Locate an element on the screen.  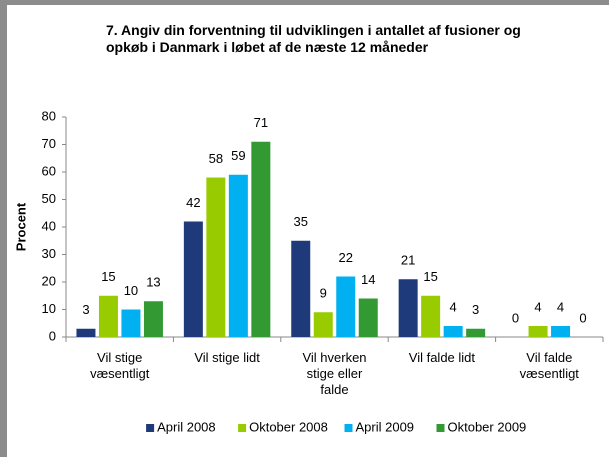
y-tick-label: 60 is located at coordinates (49, 170).